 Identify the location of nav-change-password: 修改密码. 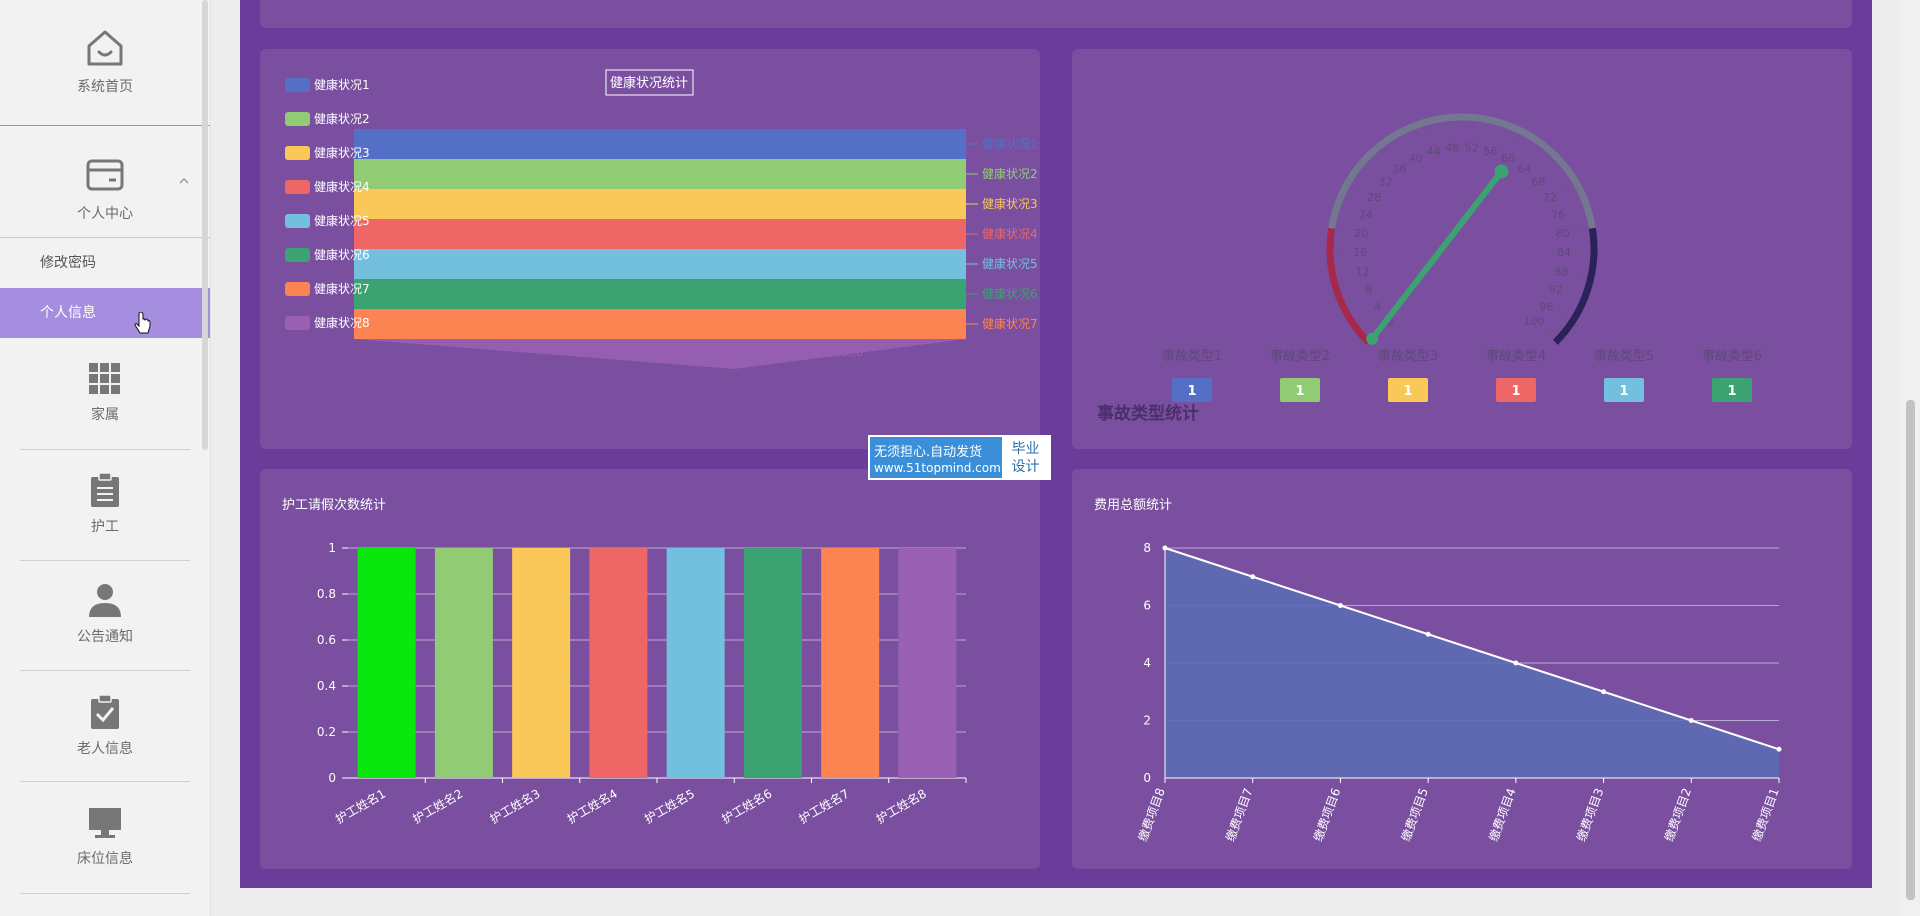
(68, 263).